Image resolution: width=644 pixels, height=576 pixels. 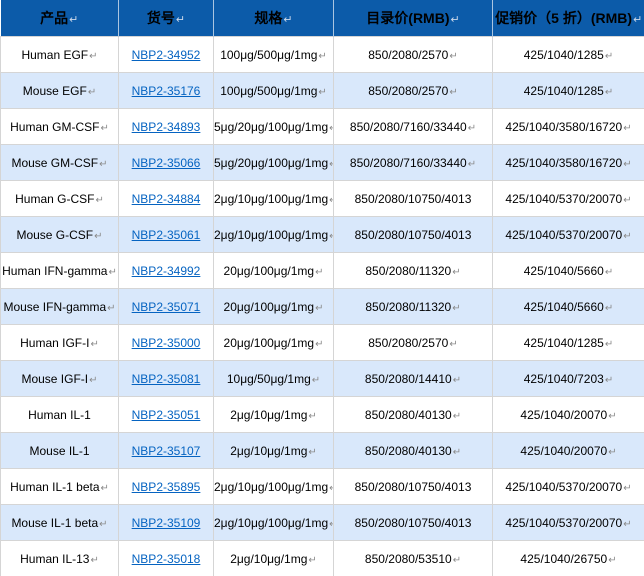 I want to click on catalog-cell: NBP2-35176, so click(x=166, y=90).